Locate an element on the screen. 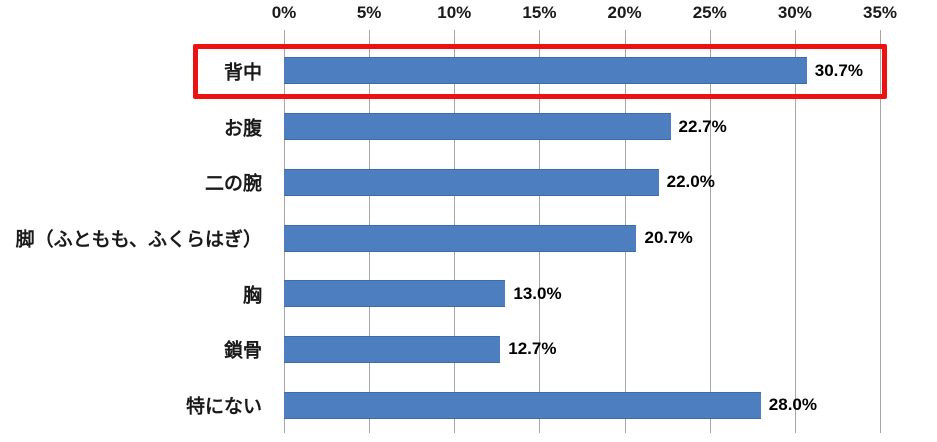 The image size is (937, 442). x-axis-tick-label: 25% is located at coordinates (709, 12).